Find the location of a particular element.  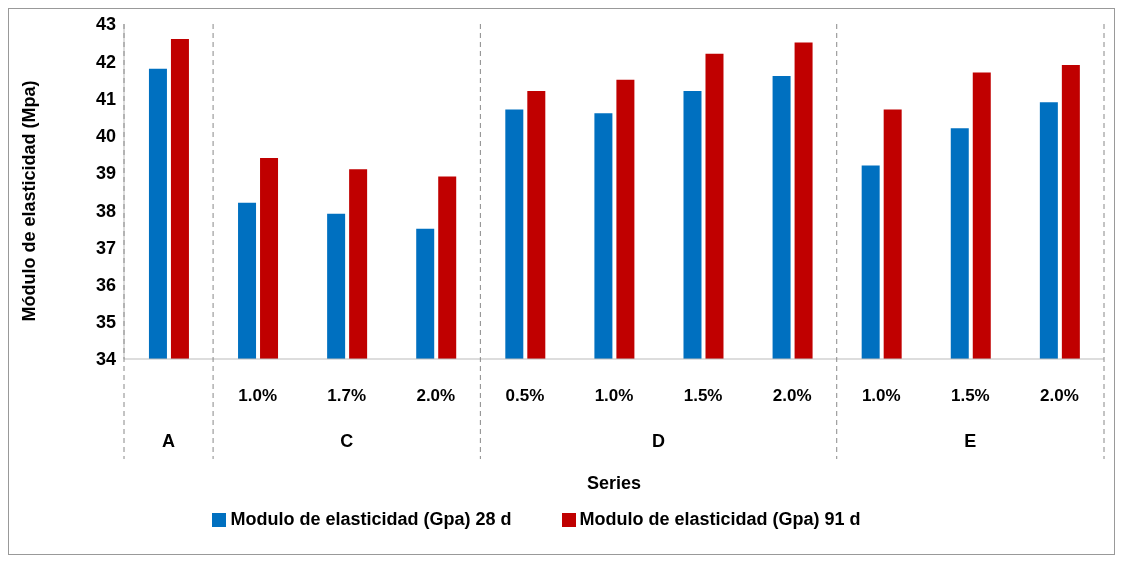

y-tick-label: 34 is located at coordinates (105, 359).